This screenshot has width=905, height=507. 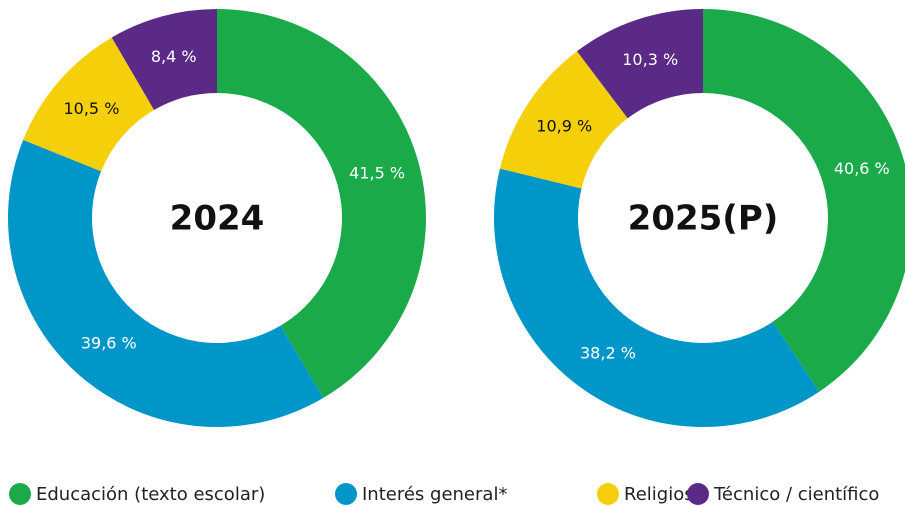 What do you see at coordinates (564, 125) in the screenshot?
I see `value-label: 10,9 %` at bounding box center [564, 125].